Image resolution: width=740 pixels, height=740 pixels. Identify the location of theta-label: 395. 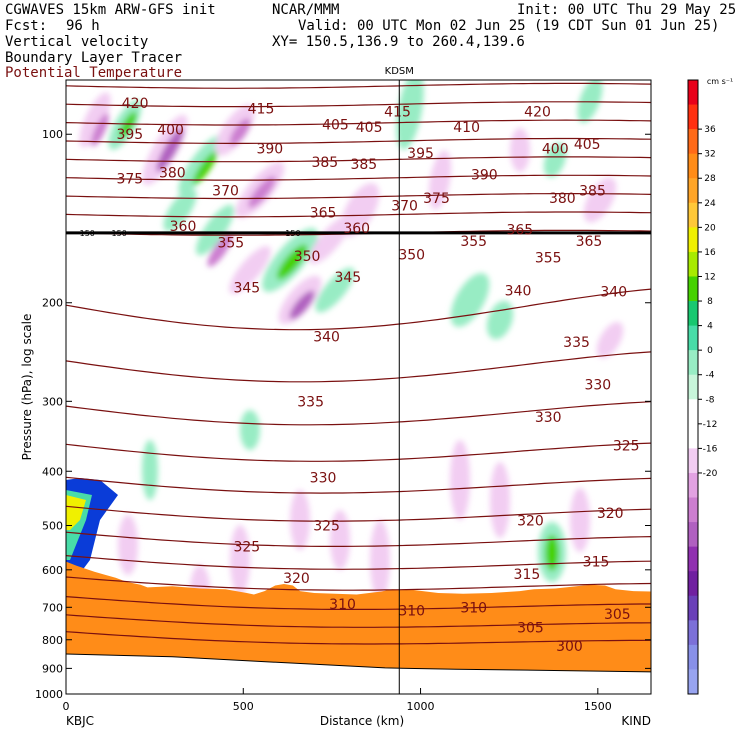
(129, 135).